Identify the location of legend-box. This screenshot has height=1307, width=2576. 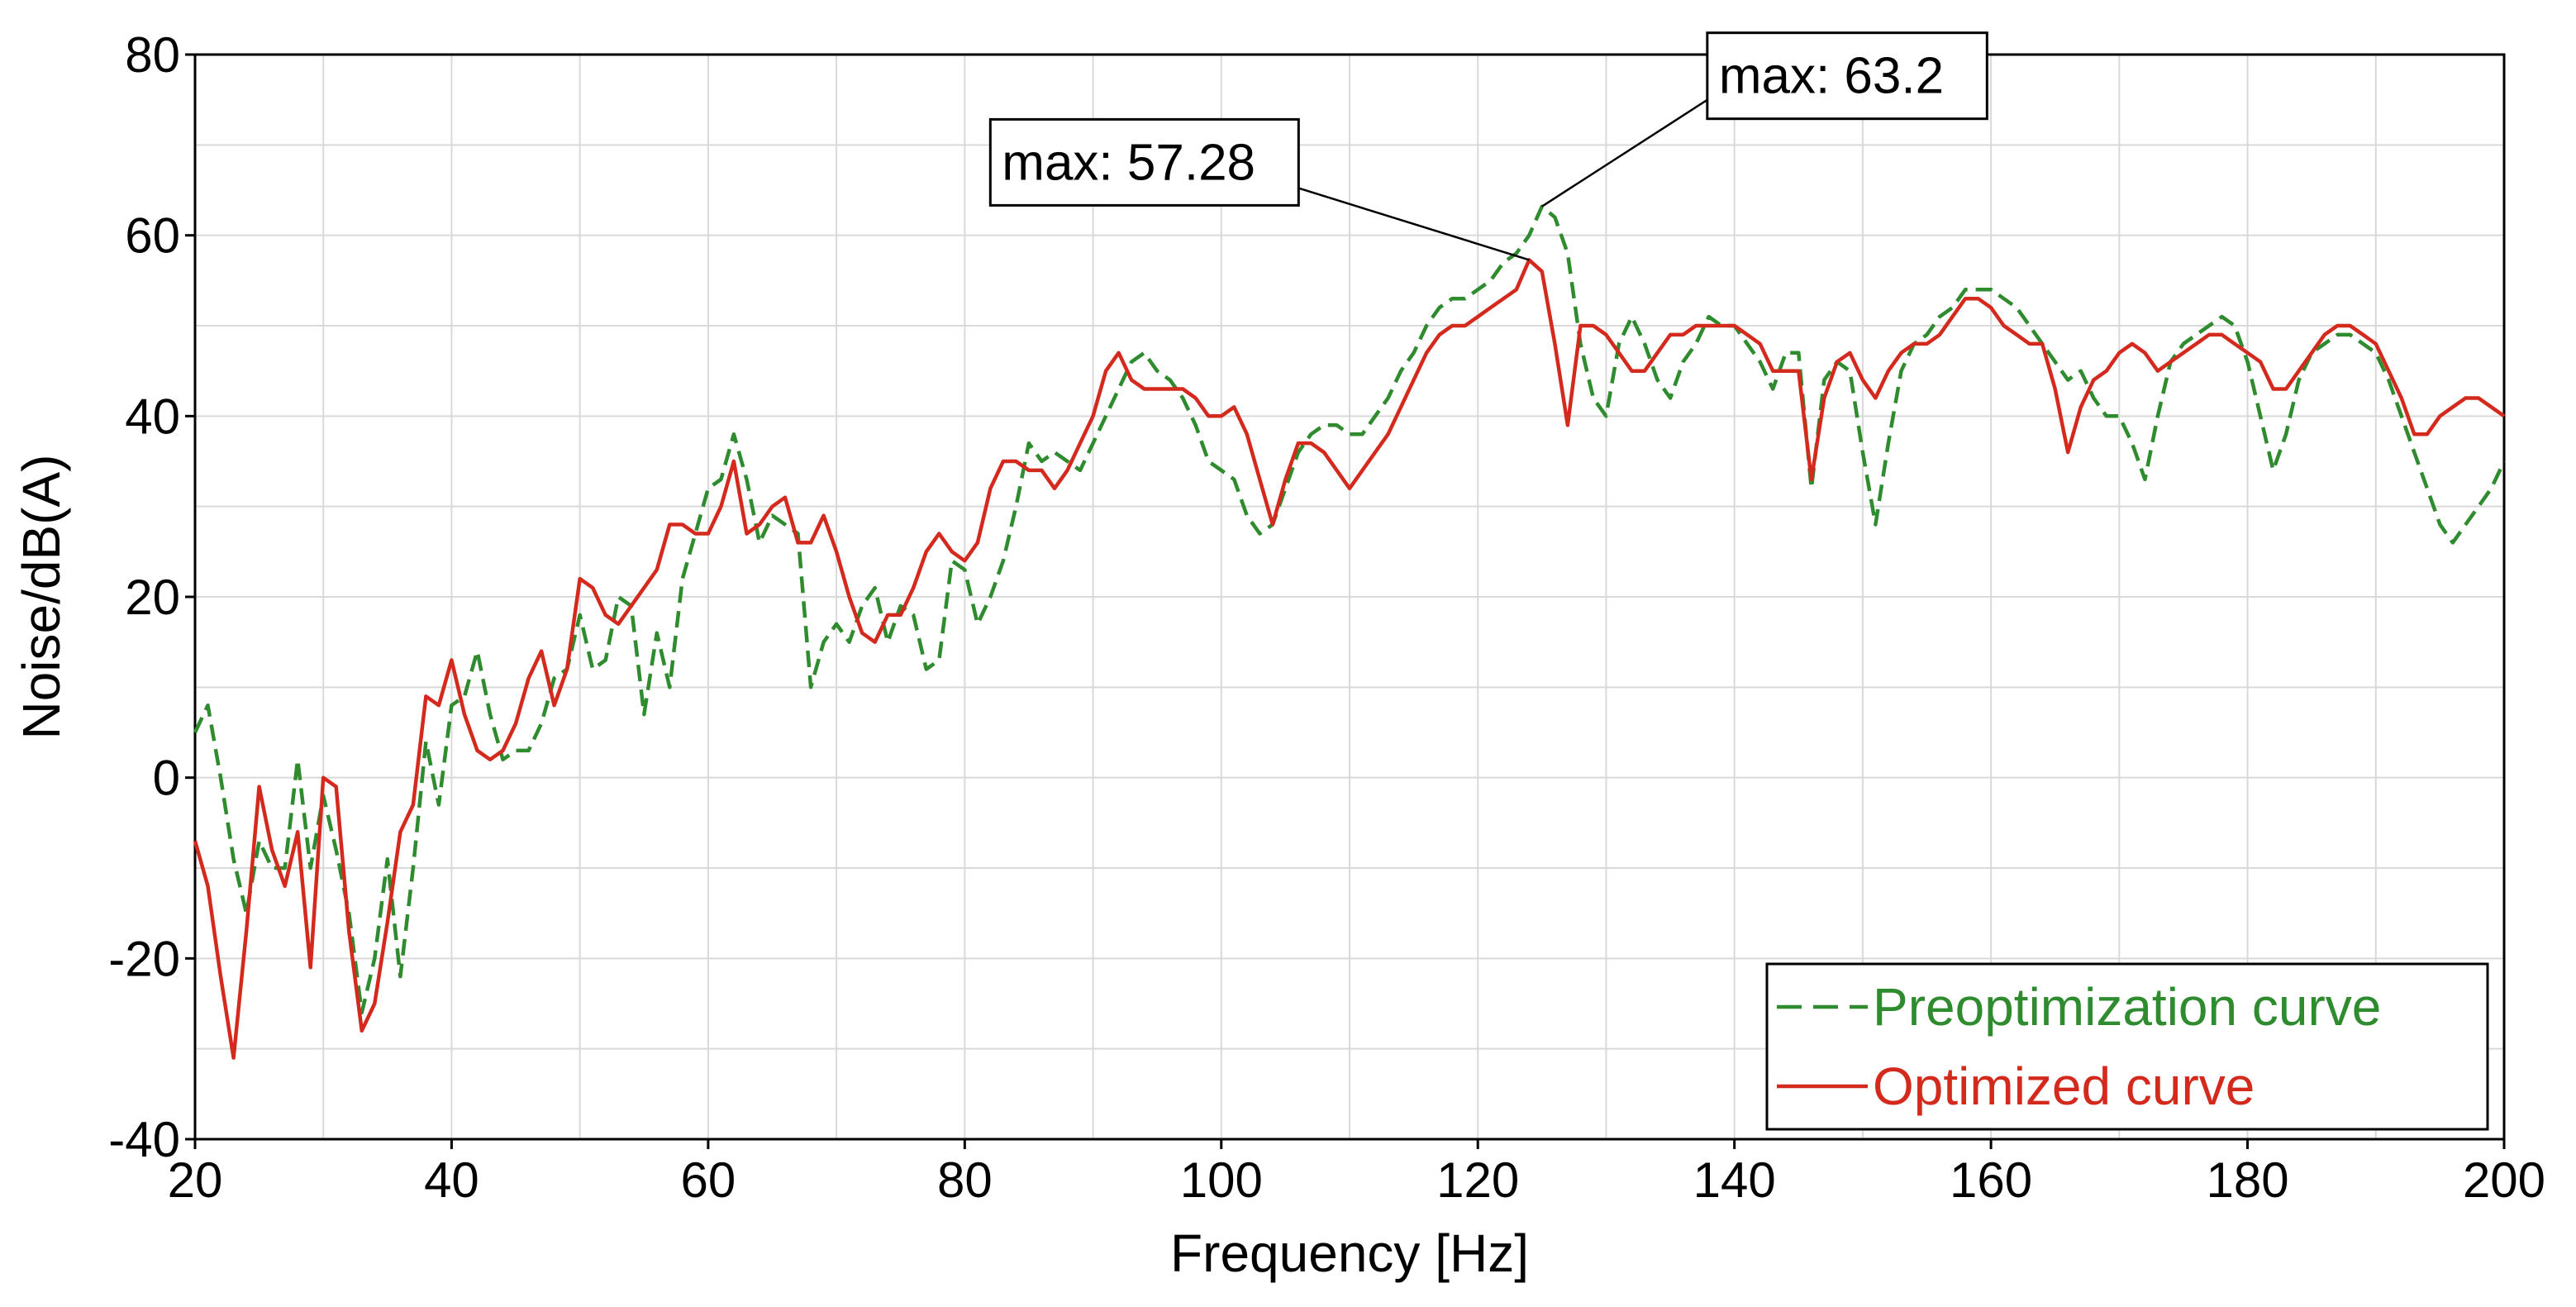
(2127, 1046).